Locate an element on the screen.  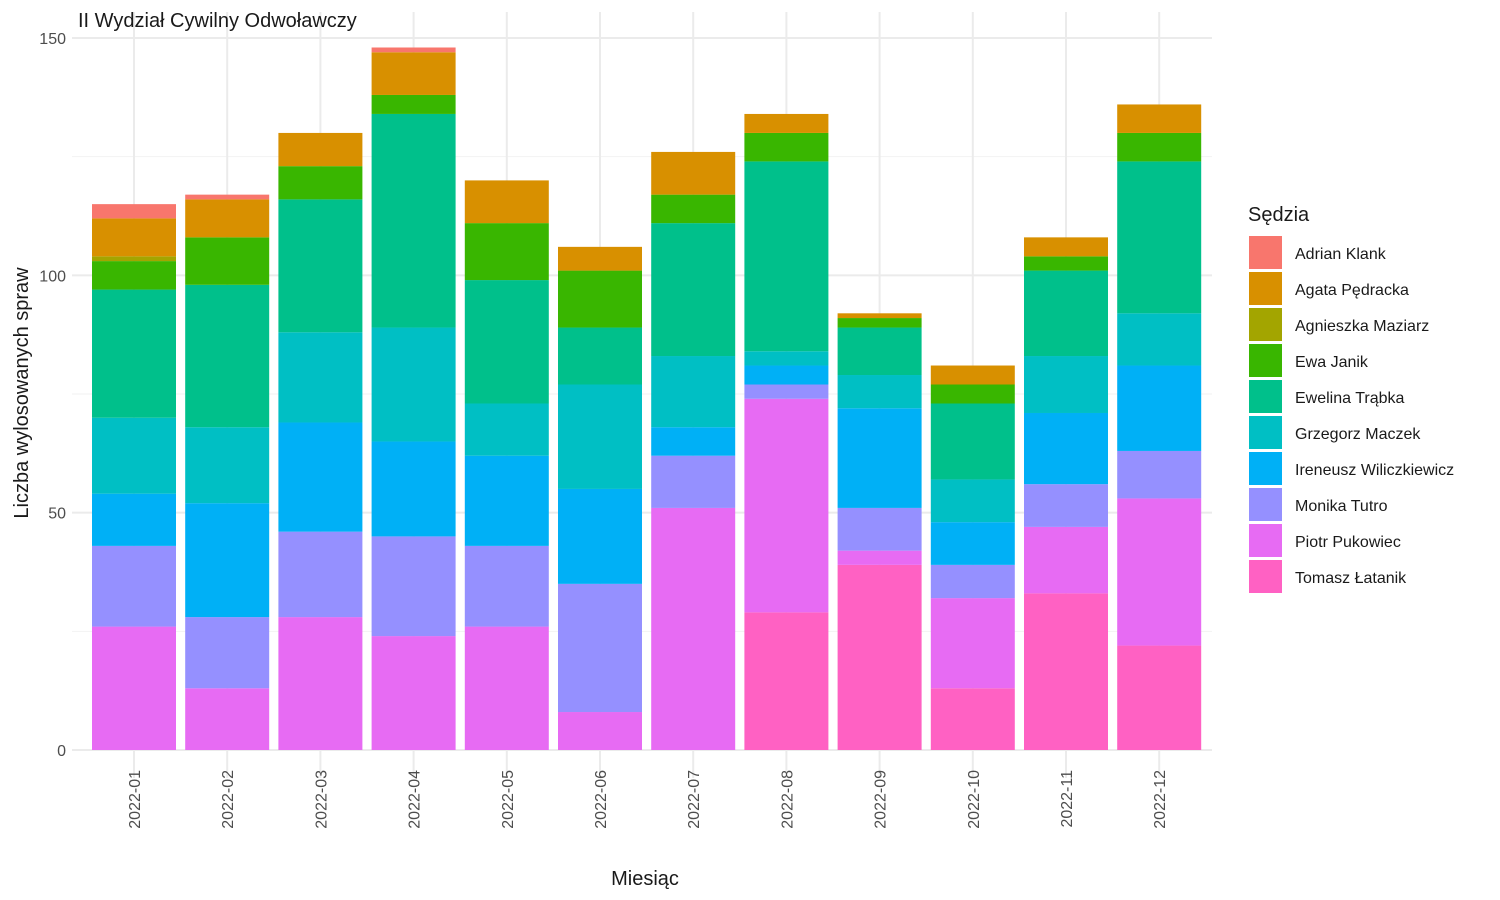
bar-segment: Agata Pędracka 2022-12: 6 is located at coordinates (1159, 118).